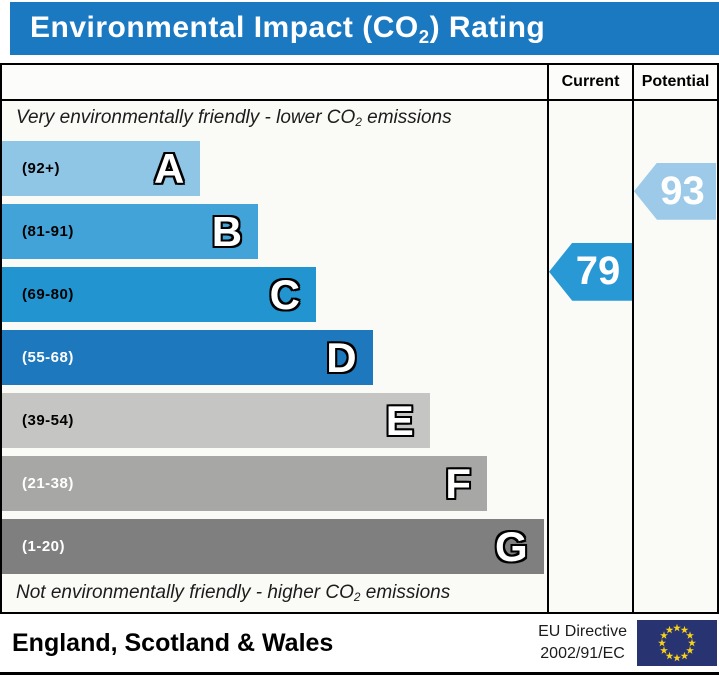 The height and width of the screenshot is (675, 719). What do you see at coordinates (358, 123) in the screenshot?
I see `top-note-subscript: 2` at bounding box center [358, 123].